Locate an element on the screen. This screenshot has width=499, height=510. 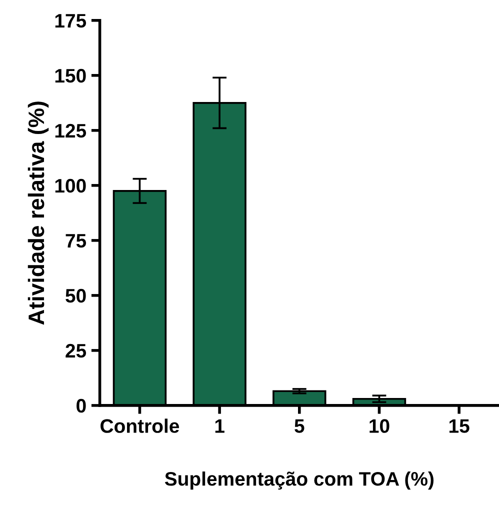
y-tick-label: 50 is located at coordinates (76, 295).